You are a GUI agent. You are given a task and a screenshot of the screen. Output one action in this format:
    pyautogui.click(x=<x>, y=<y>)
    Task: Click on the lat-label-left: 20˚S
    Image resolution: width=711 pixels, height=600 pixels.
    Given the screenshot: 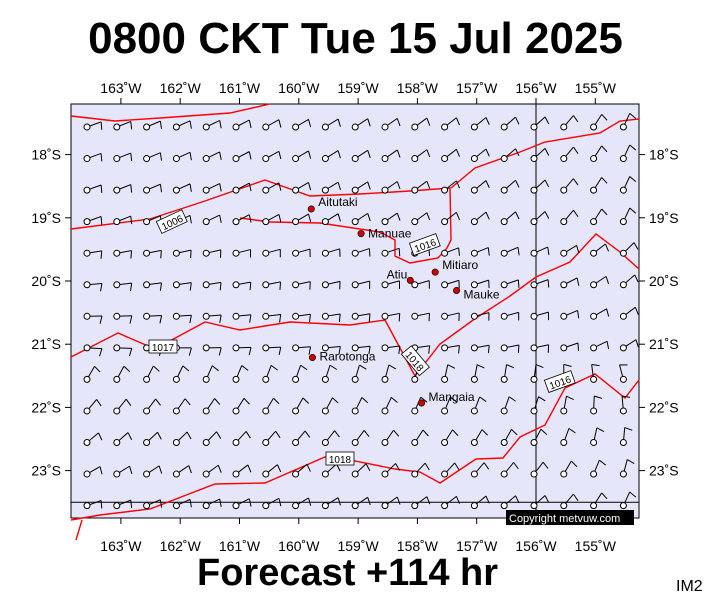 What is the action you would take?
    pyautogui.click(x=46, y=281)
    